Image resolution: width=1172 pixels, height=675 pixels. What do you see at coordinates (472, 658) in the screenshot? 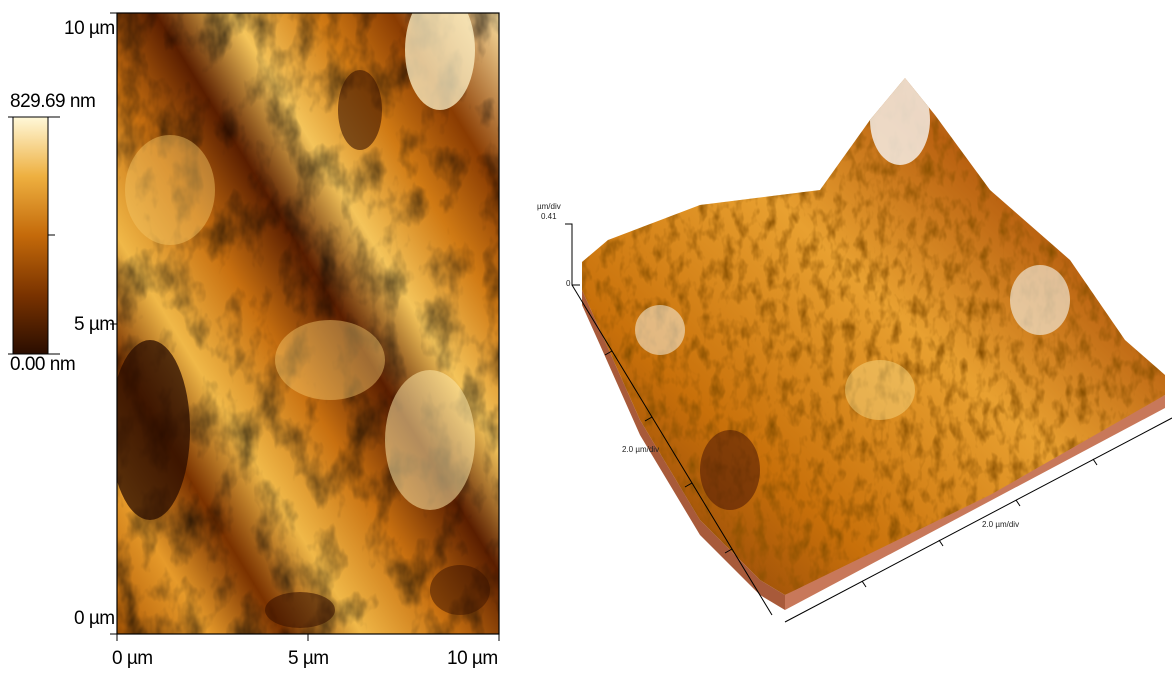
I see `x-tick-label-10: 10 µm` at bounding box center [472, 658].